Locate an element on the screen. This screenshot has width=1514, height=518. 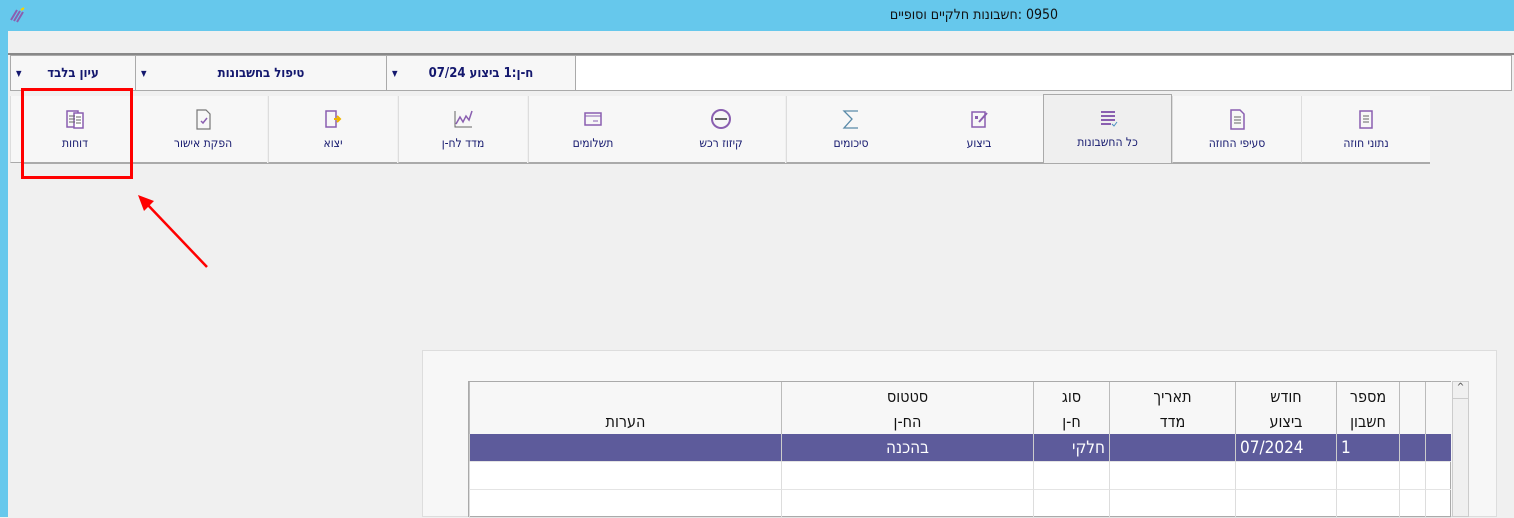
scroll-up-icon: ^ is located at coordinates (1460, 390).